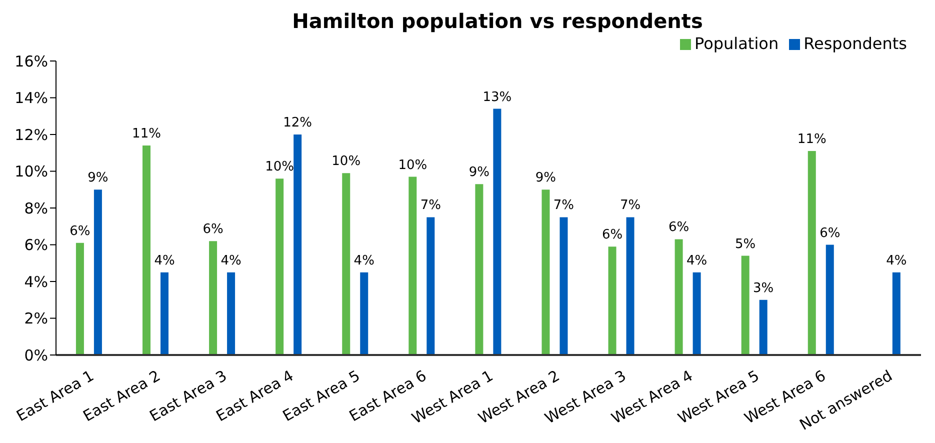 The image size is (935, 443). What do you see at coordinates (31, 171) in the screenshot?
I see `y-tick-label: 10%` at bounding box center [31, 171].